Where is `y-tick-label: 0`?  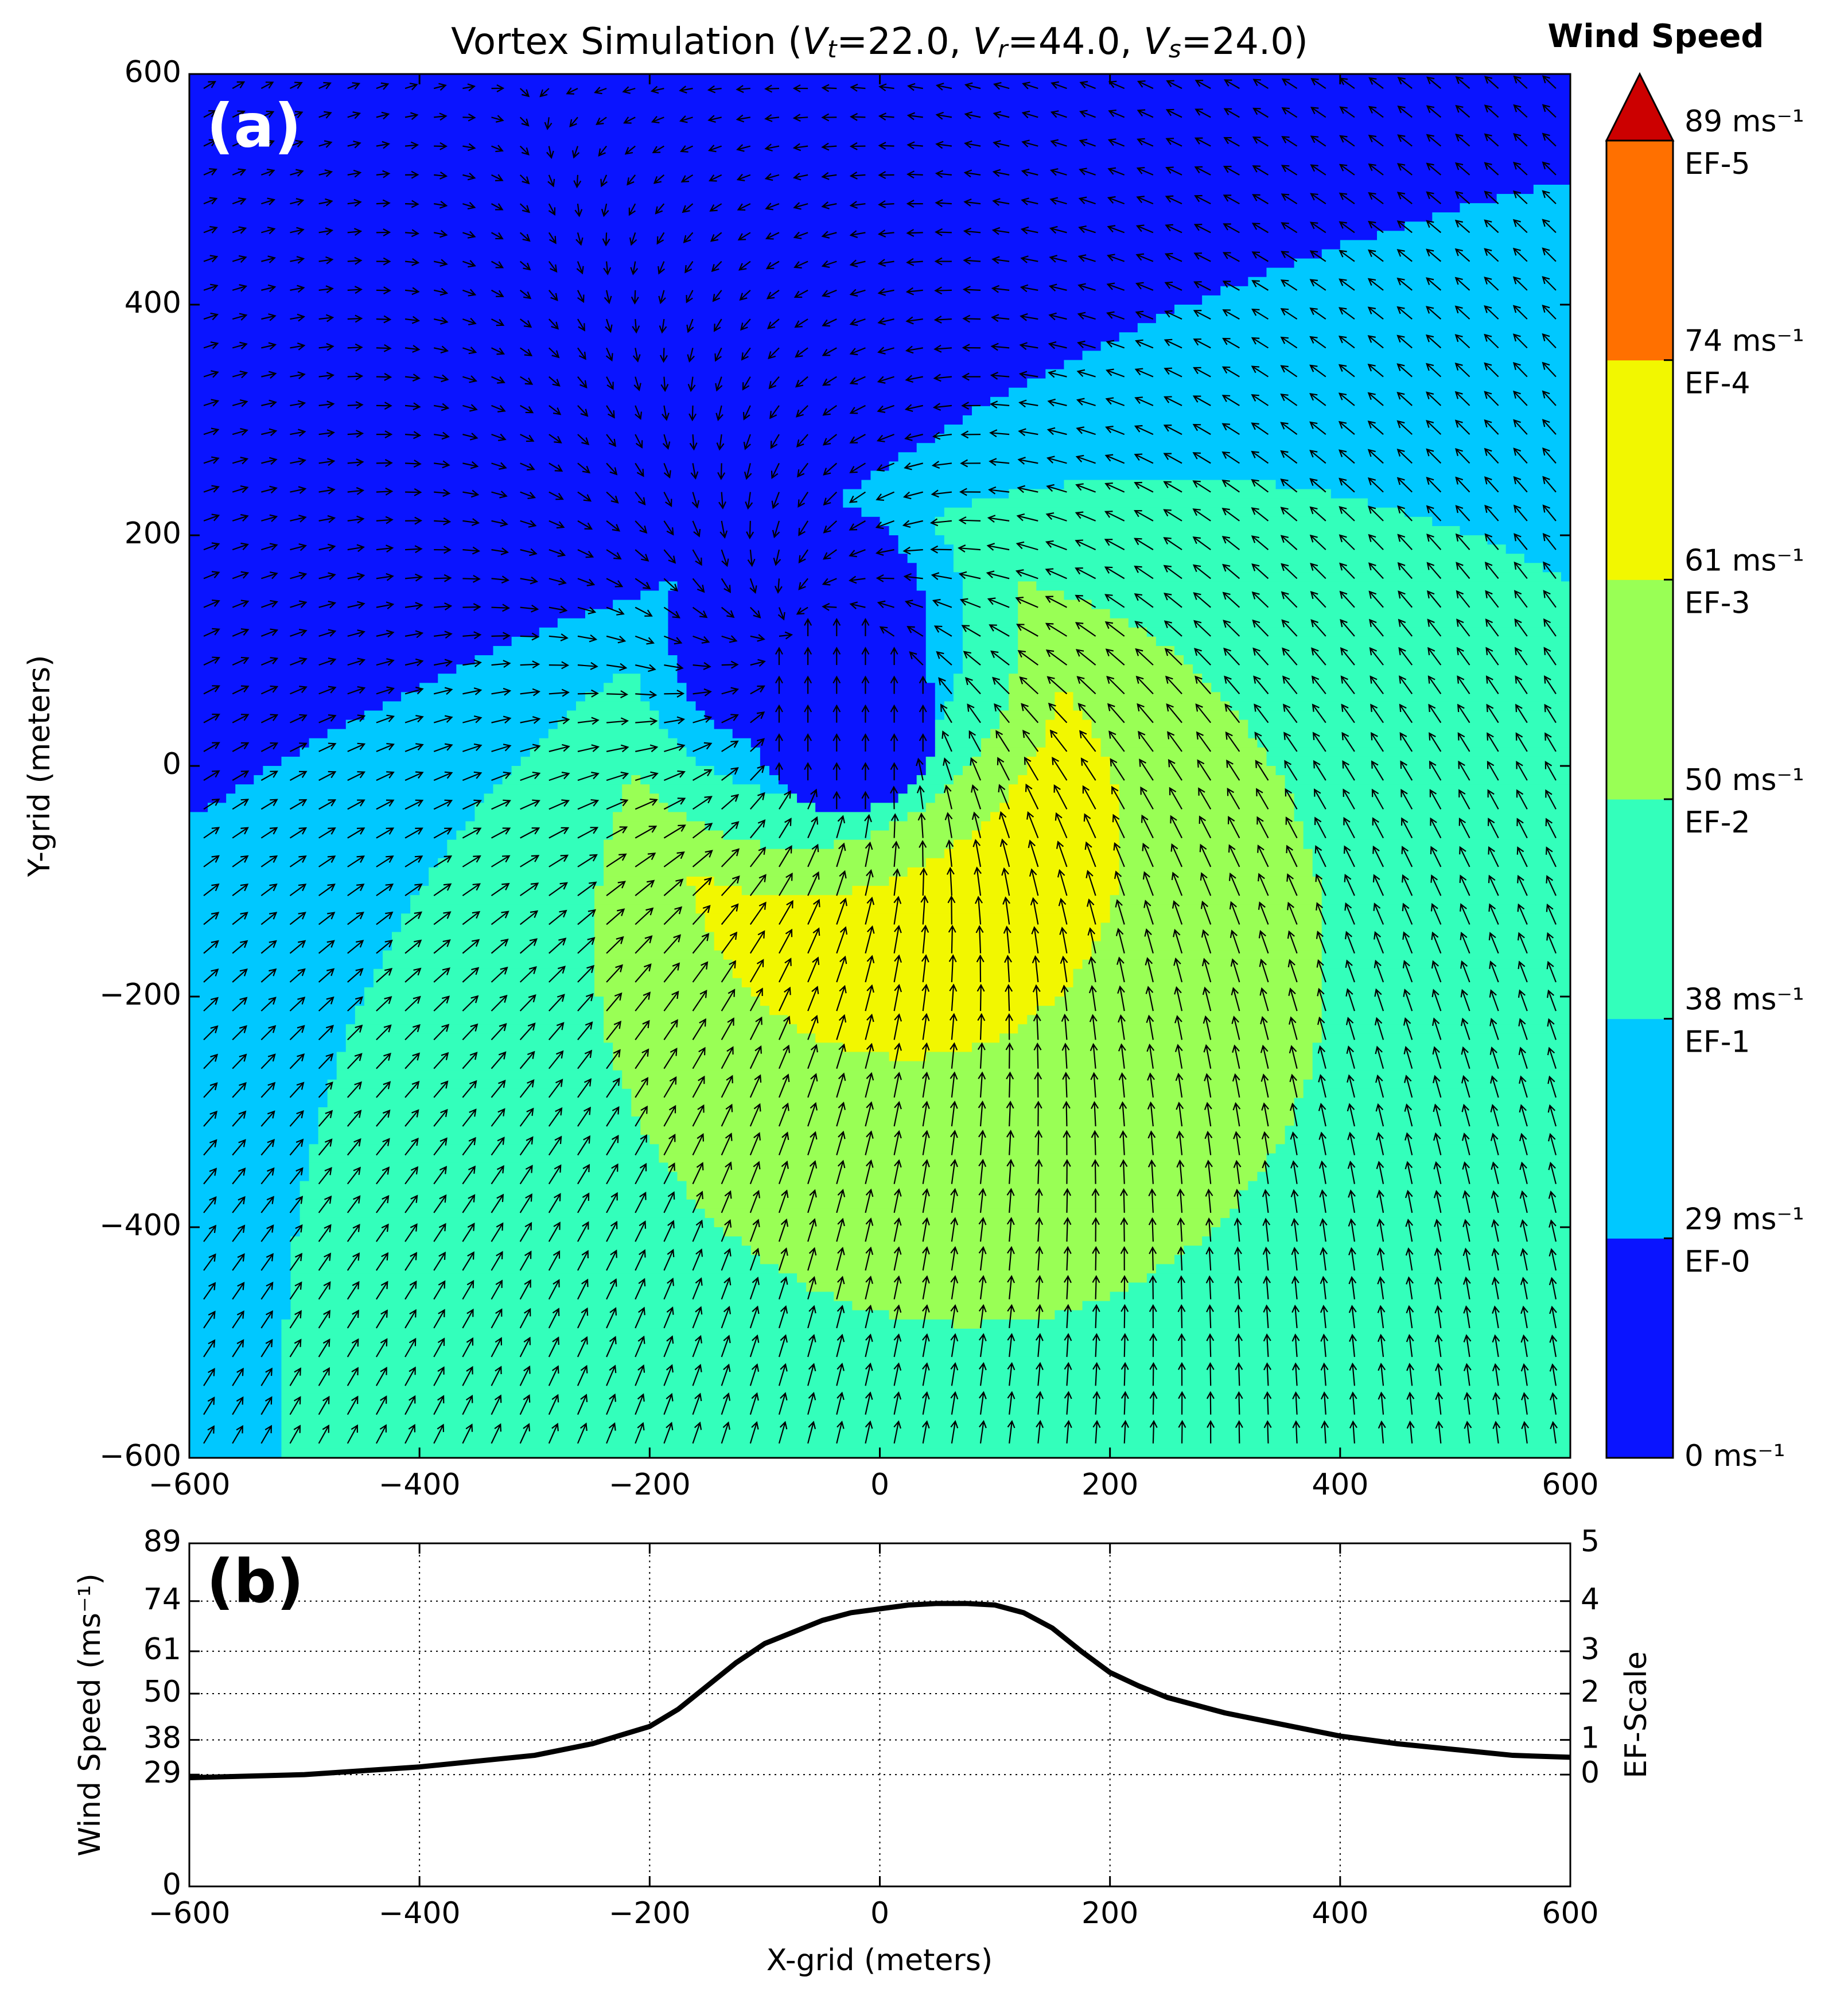
y-tick-label: 0 is located at coordinates (171, 1884).